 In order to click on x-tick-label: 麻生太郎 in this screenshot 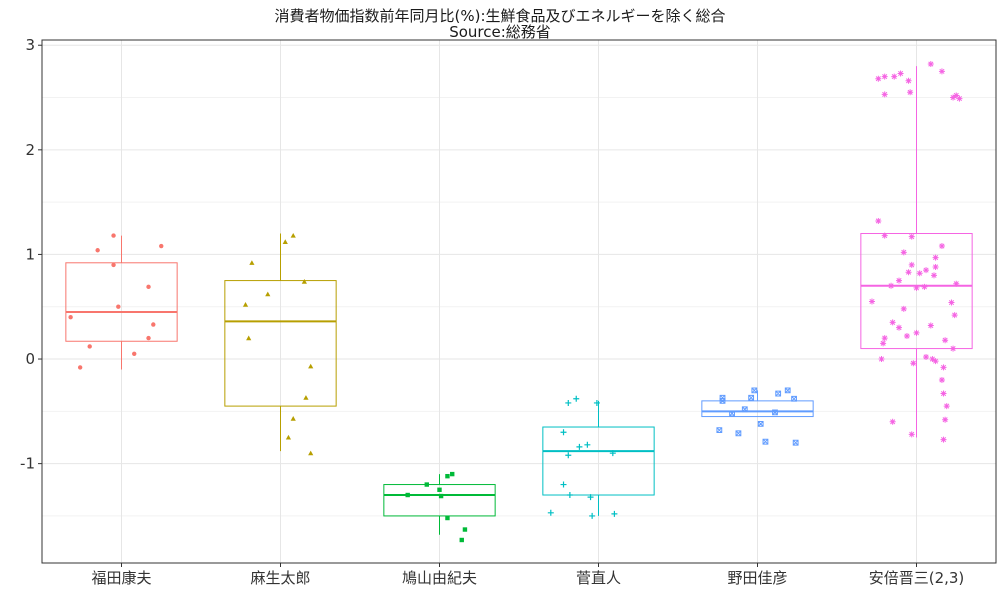, I will do `click(280, 578)`.